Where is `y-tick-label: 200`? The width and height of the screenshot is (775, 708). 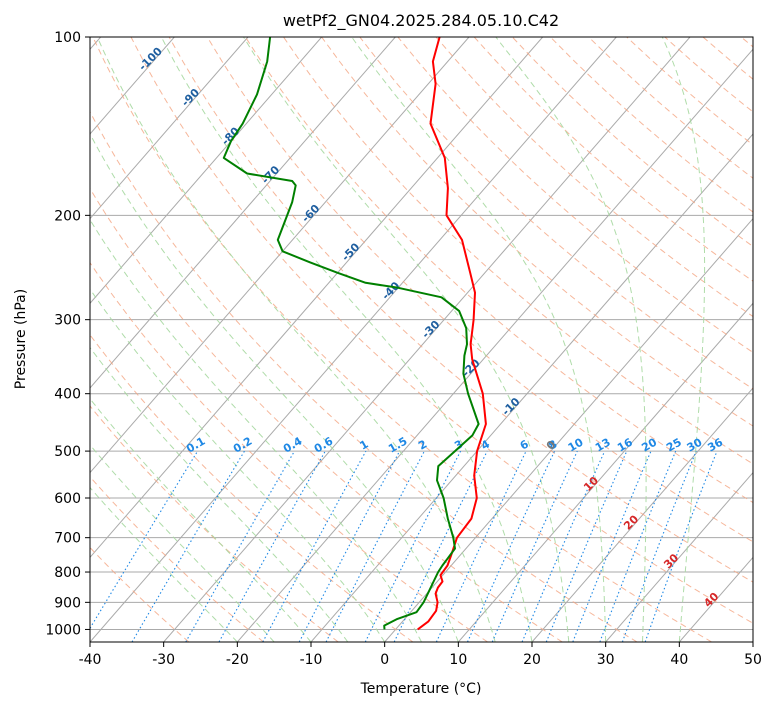 y-tick-label: 200 is located at coordinates (67, 216).